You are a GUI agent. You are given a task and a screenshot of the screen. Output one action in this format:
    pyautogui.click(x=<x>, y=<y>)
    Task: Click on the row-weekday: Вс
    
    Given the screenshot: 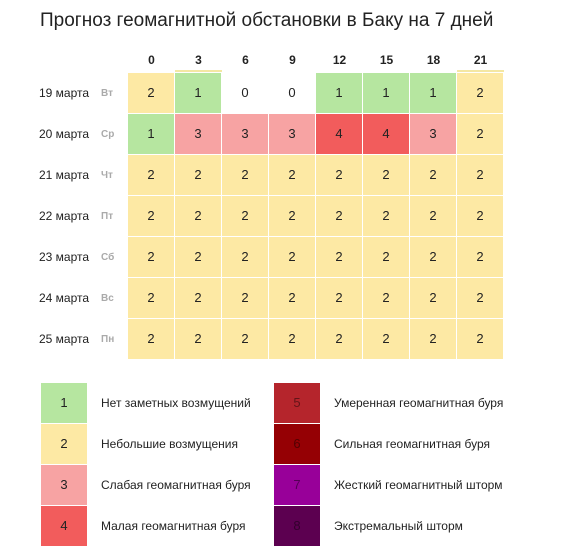 What is the action you would take?
    pyautogui.click(x=107, y=298)
    